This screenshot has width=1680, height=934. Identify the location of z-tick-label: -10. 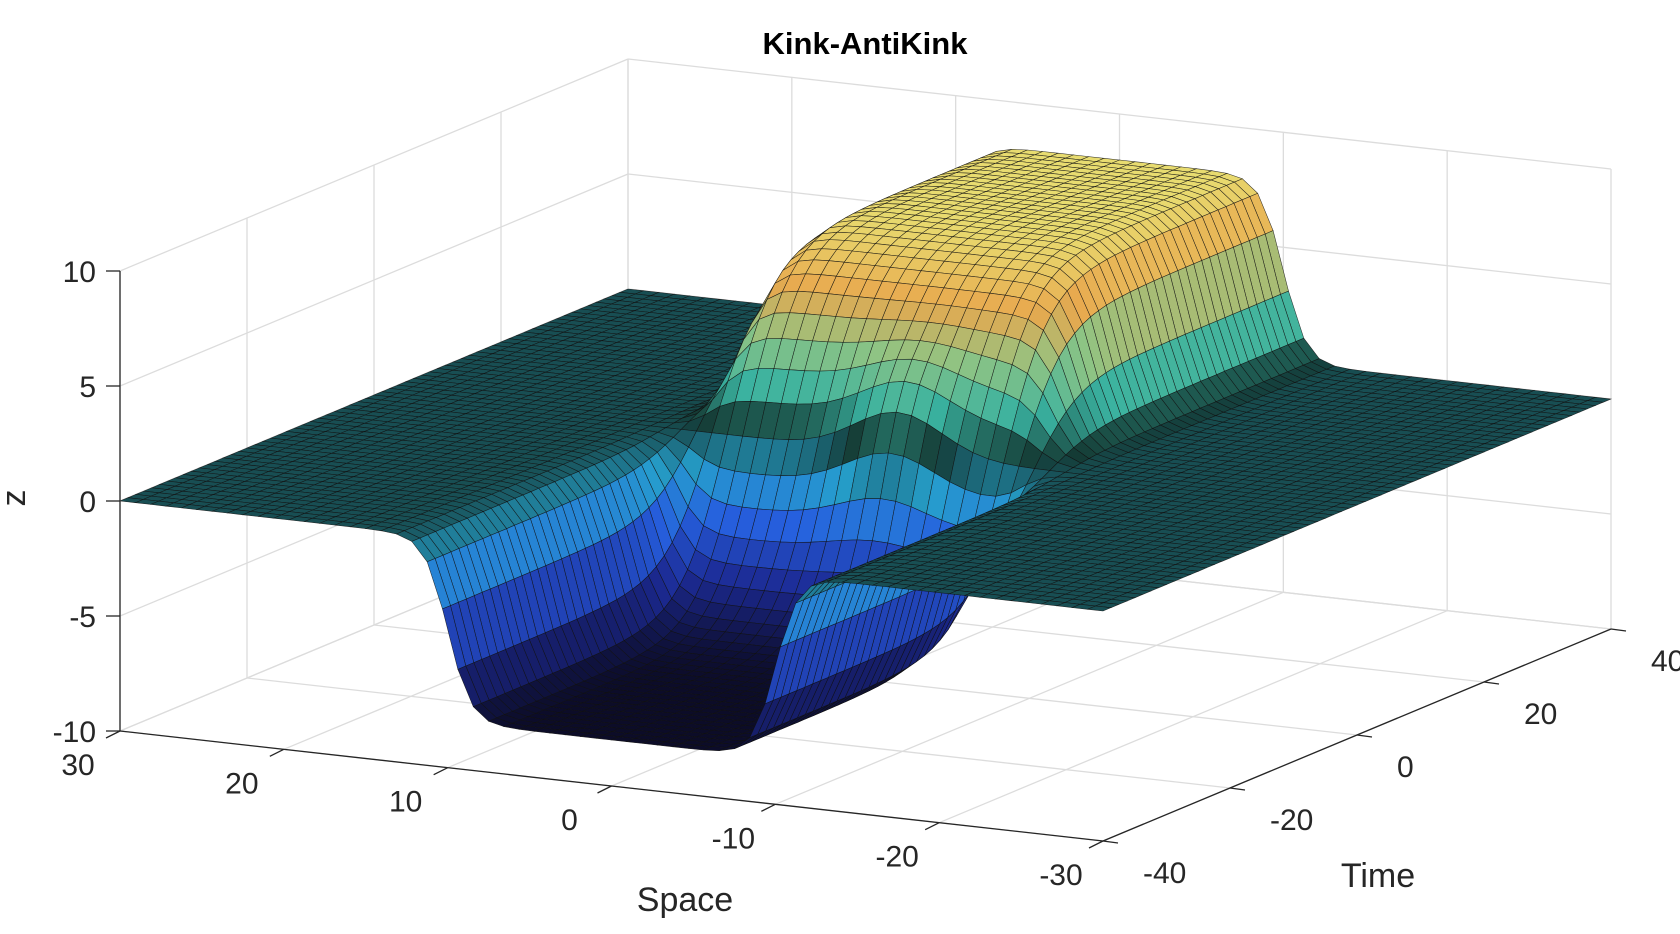
(74, 732).